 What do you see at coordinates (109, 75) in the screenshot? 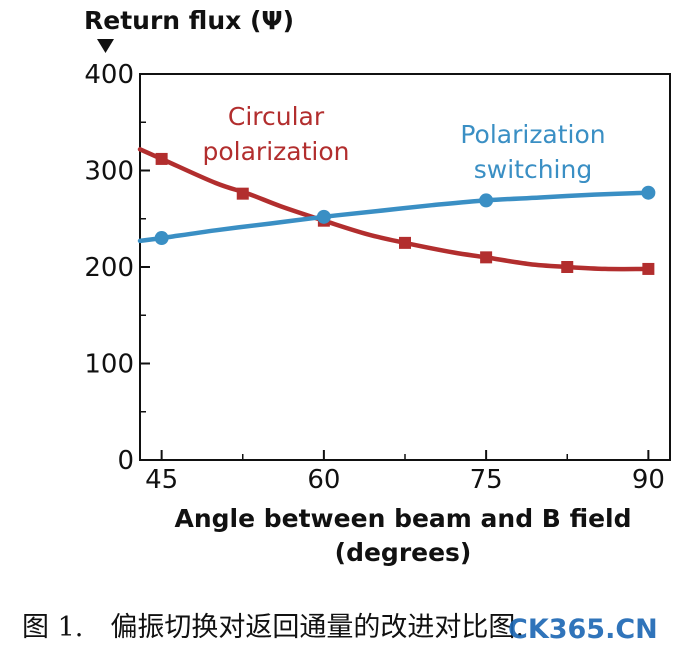
I see `y-tick-label: 400` at bounding box center [109, 75].